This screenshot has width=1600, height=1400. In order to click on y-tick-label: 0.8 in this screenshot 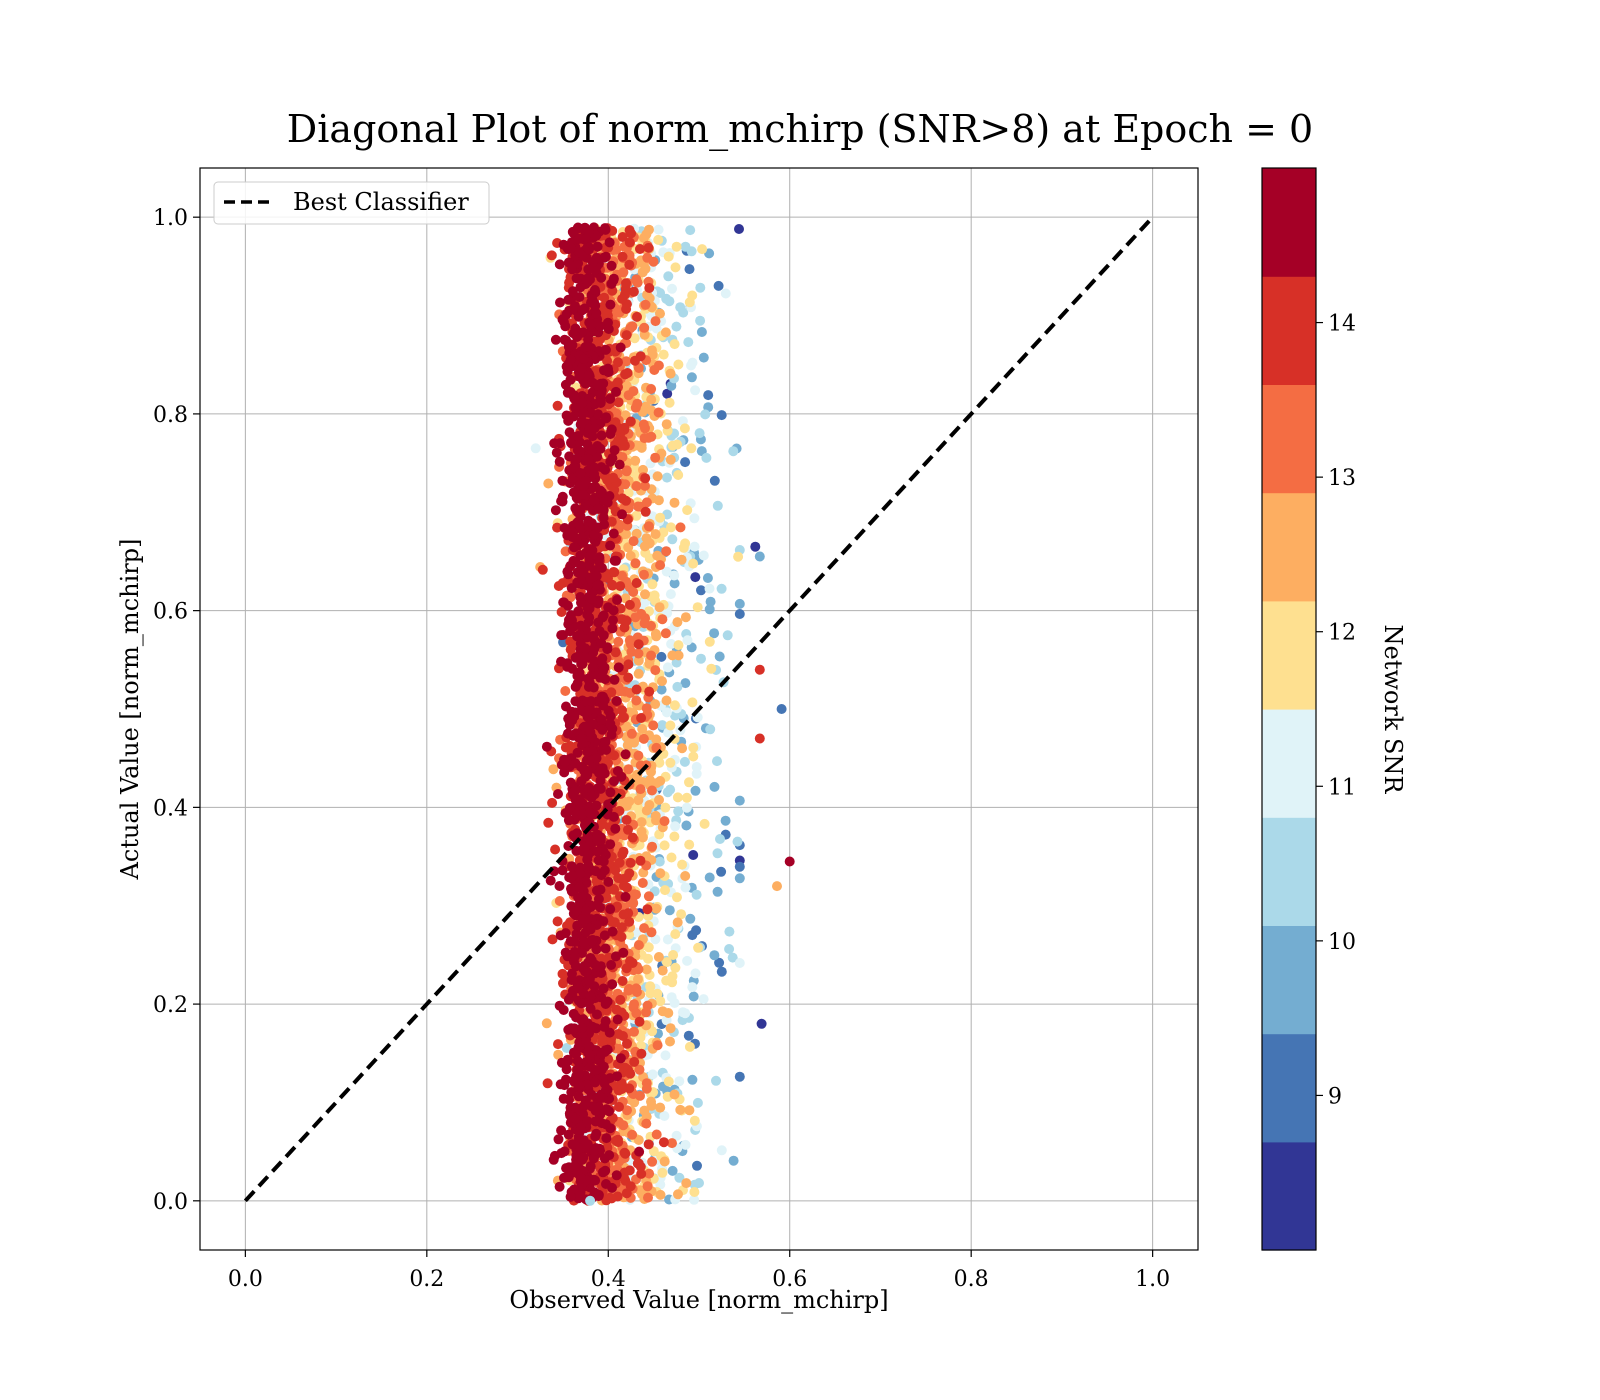, I will do `click(170, 415)`.